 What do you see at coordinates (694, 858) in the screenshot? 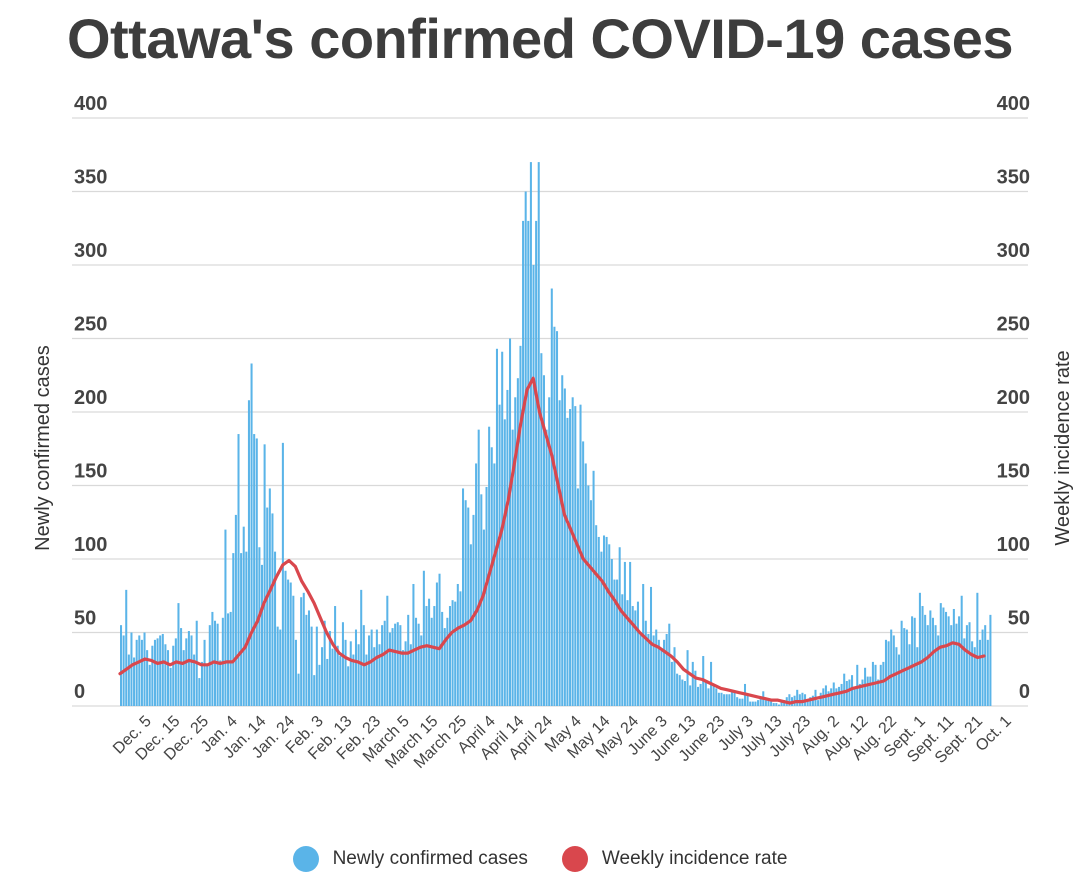
I see `legend-label-incidence: Weekly incidence rate` at bounding box center [694, 858].